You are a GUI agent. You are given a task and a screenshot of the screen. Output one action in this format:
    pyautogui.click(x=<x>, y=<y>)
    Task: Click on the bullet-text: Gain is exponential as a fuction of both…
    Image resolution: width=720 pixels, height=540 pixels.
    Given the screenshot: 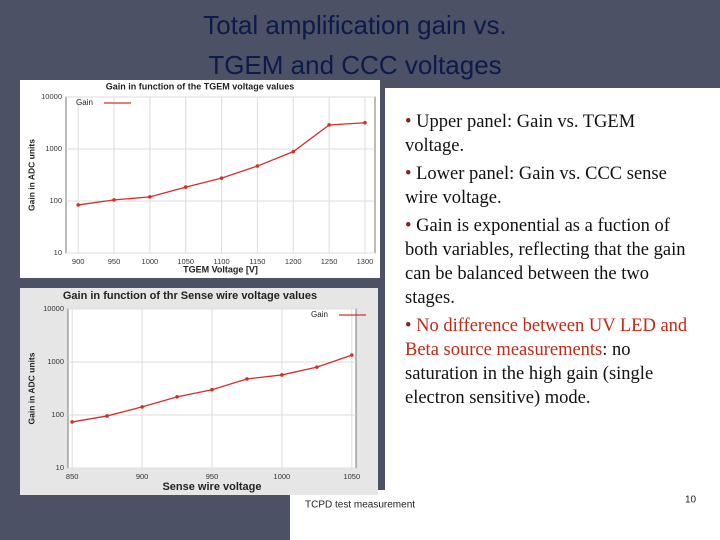 What is the action you would take?
    pyautogui.click(x=545, y=262)
    